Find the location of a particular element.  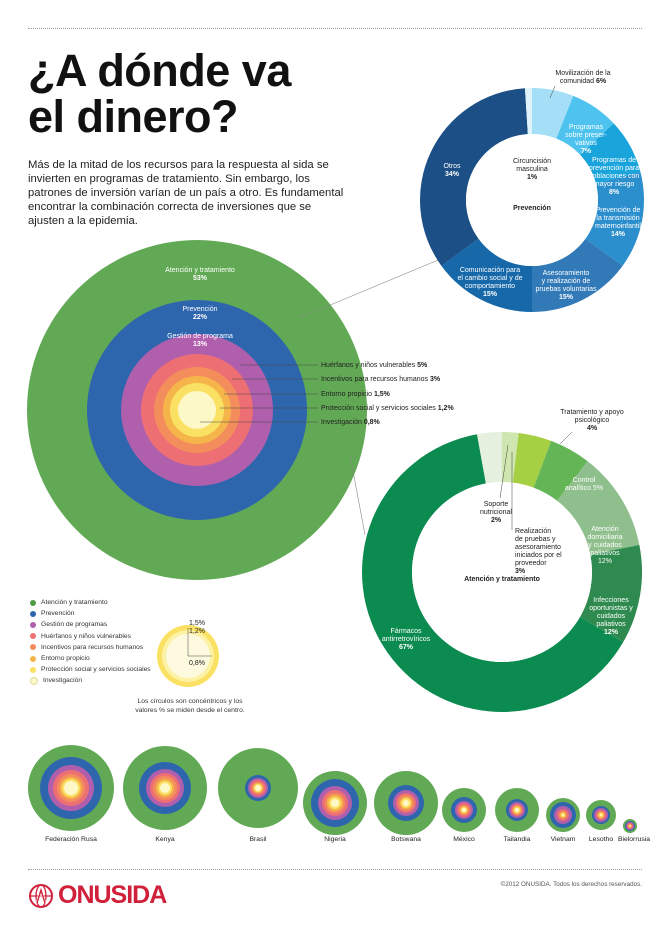

onusida-logo: ONUSIDA is located at coordinates (97, 895).